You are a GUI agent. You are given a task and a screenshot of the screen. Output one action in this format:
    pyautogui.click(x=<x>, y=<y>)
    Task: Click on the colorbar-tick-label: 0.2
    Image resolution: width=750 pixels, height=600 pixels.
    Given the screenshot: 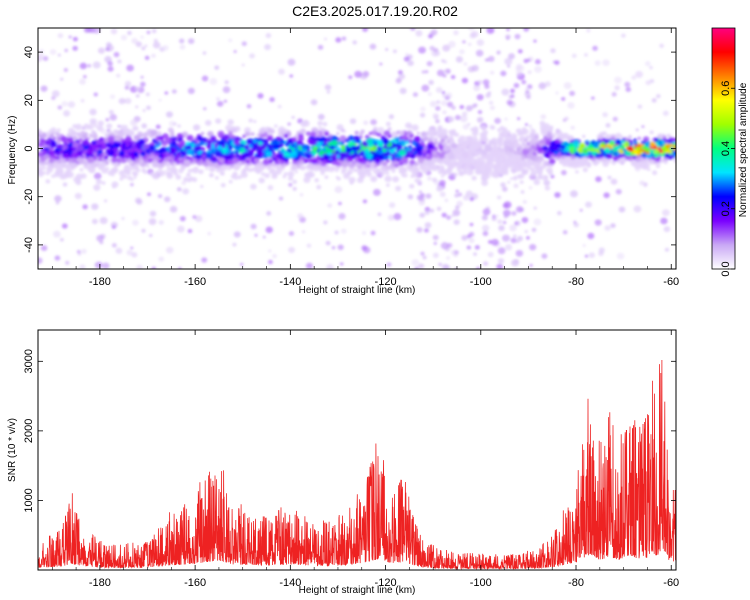 What is the action you would take?
    pyautogui.click(x=726, y=208)
    